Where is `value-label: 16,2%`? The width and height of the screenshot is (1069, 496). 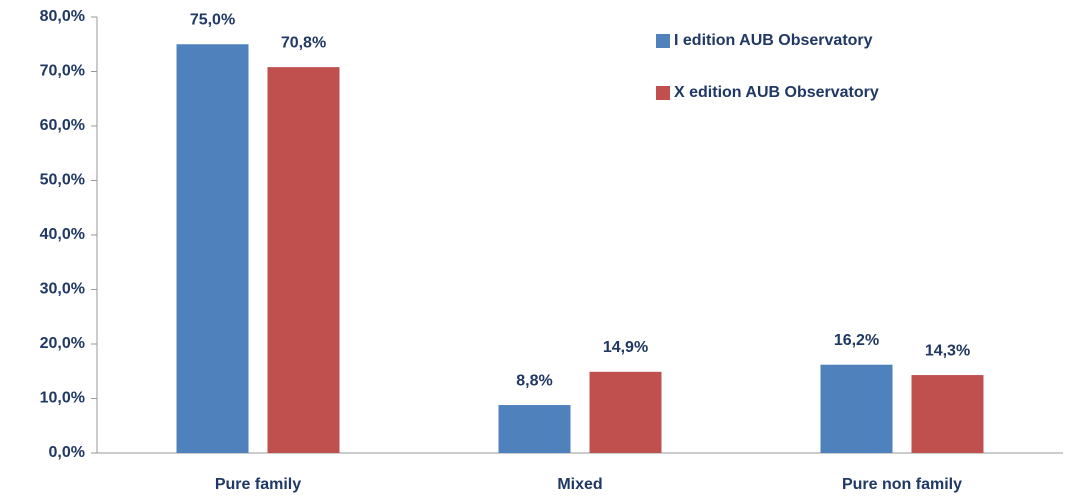
value-label: 16,2% is located at coordinates (856, 340).